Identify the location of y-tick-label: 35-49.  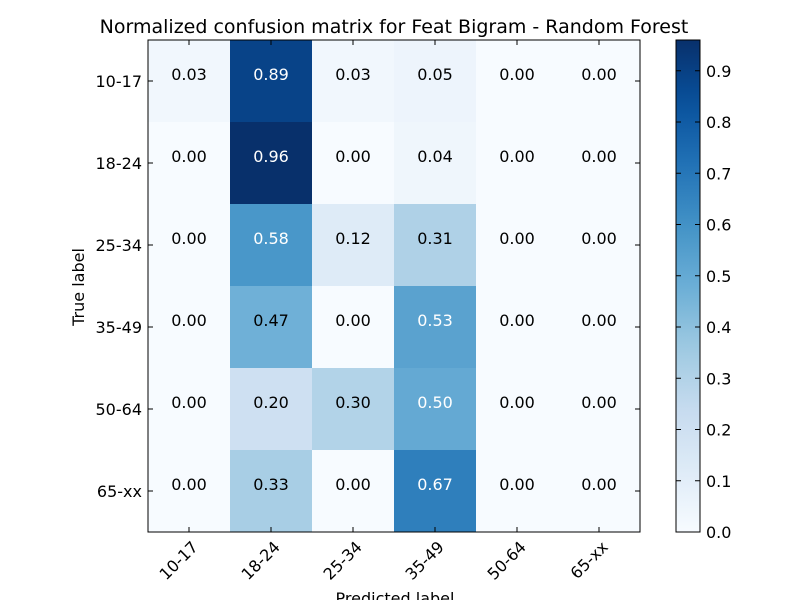
(119, 327).